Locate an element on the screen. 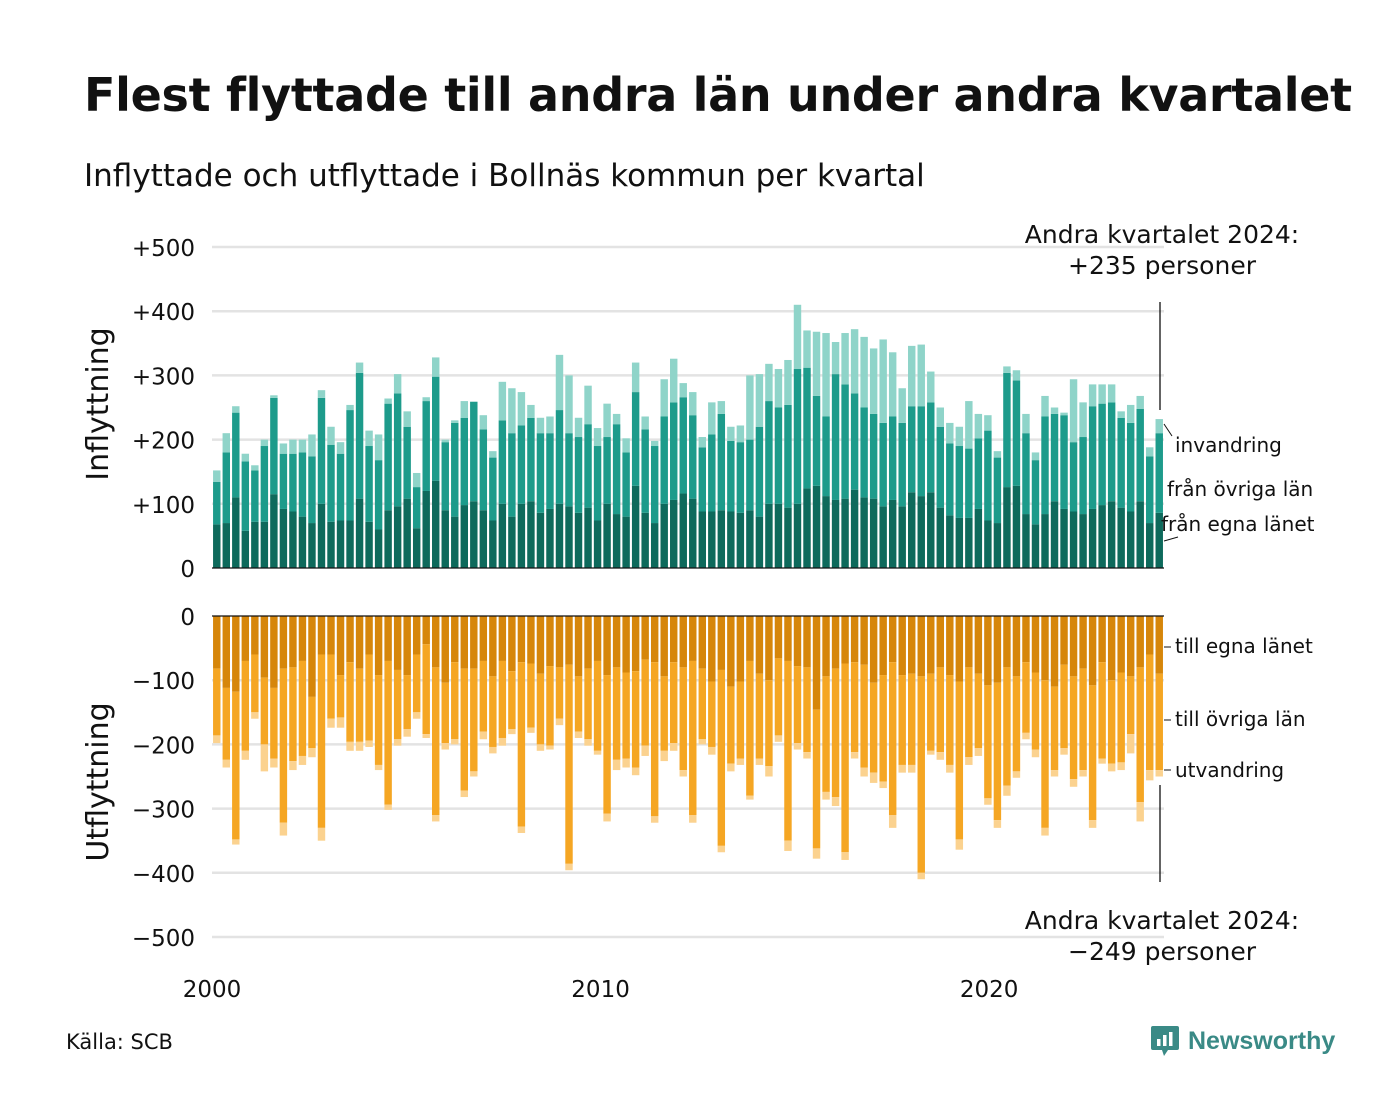 The width and height of the screenshot is (1400, 1120). series-label-till-ovriga-lan: till övriga län is located at coordinates (1240, 719).